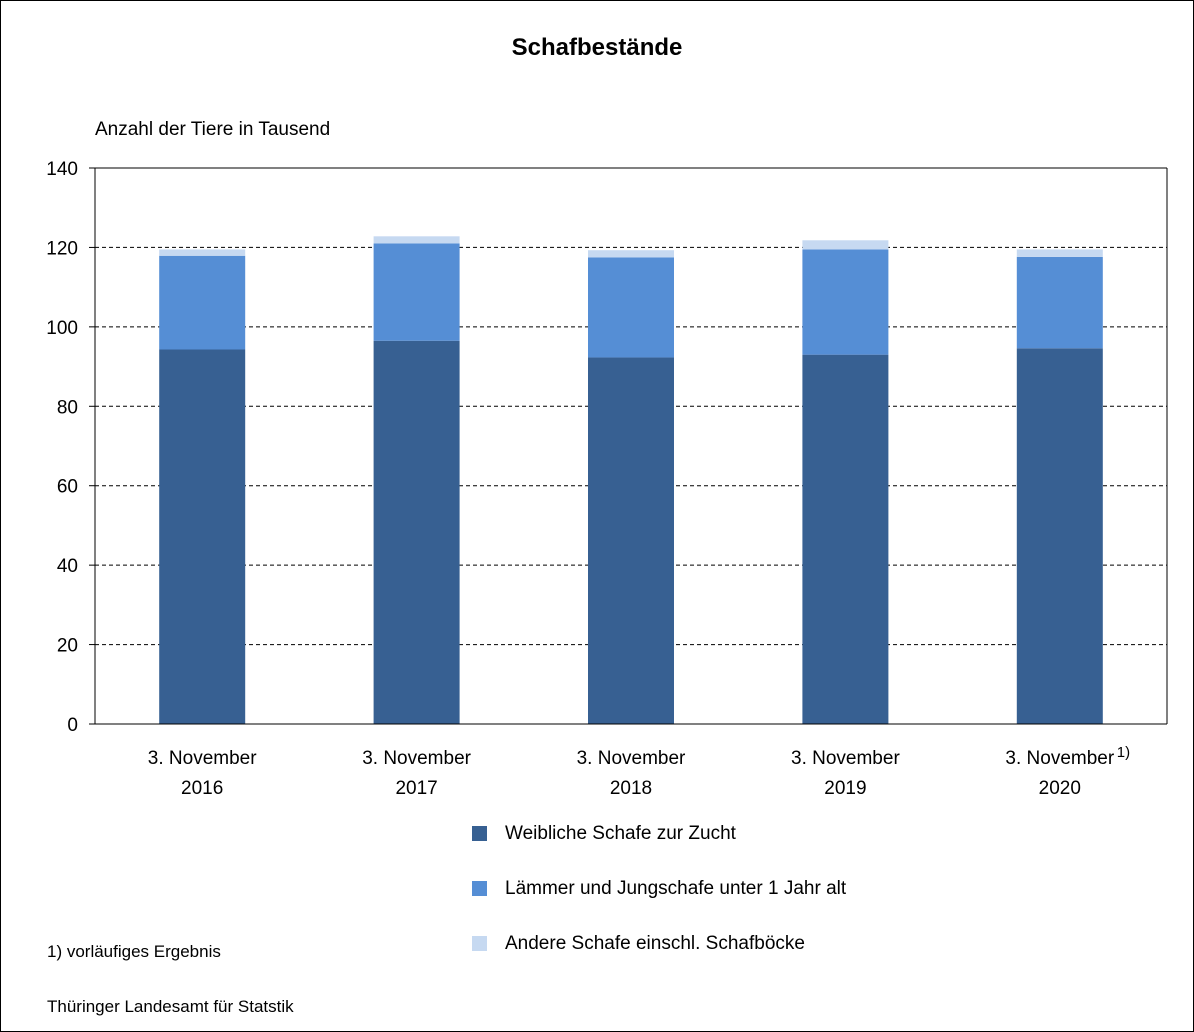  I want to click on legend-label: Lämmer und Jungschafe unter 1 Jahr alt, so click(676, 888).